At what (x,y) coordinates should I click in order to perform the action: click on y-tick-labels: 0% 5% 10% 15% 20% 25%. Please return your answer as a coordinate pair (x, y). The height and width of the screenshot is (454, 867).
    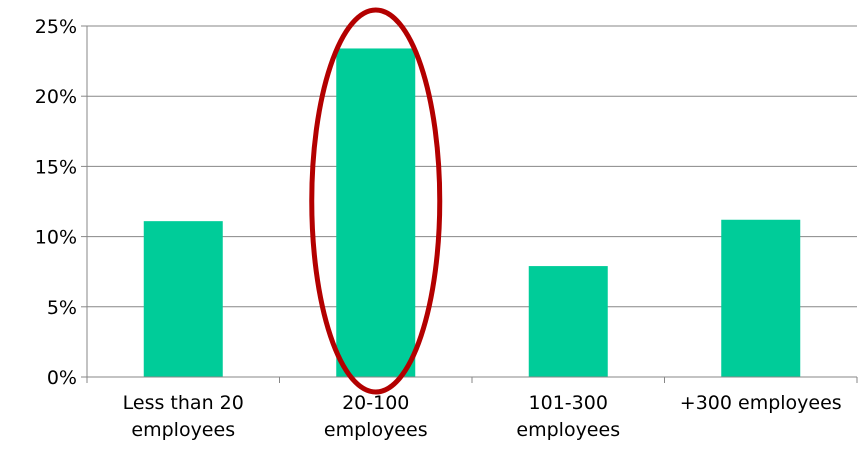
    Looking at the image, I should click on (56, 202).